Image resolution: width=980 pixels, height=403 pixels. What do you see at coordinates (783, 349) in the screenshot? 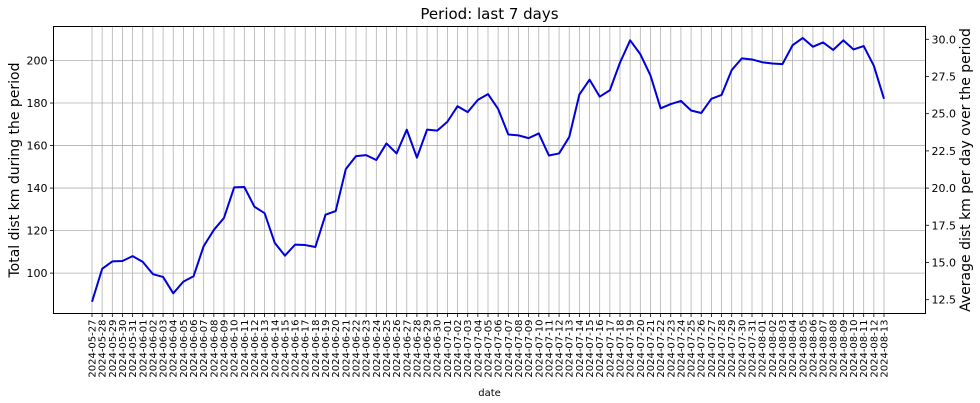
I see `x-tick-label: 2024-08-03` at bounding box center [783, 349].